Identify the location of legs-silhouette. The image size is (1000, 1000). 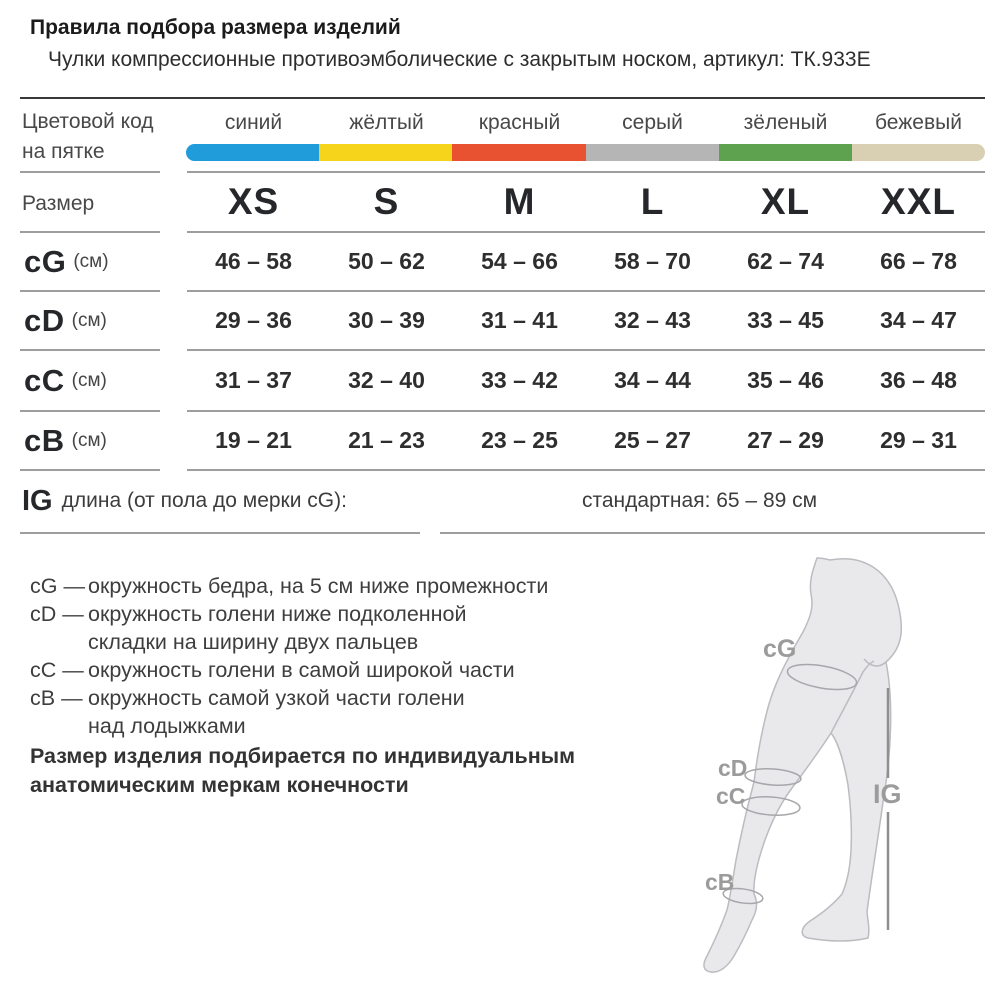
(803, 765).